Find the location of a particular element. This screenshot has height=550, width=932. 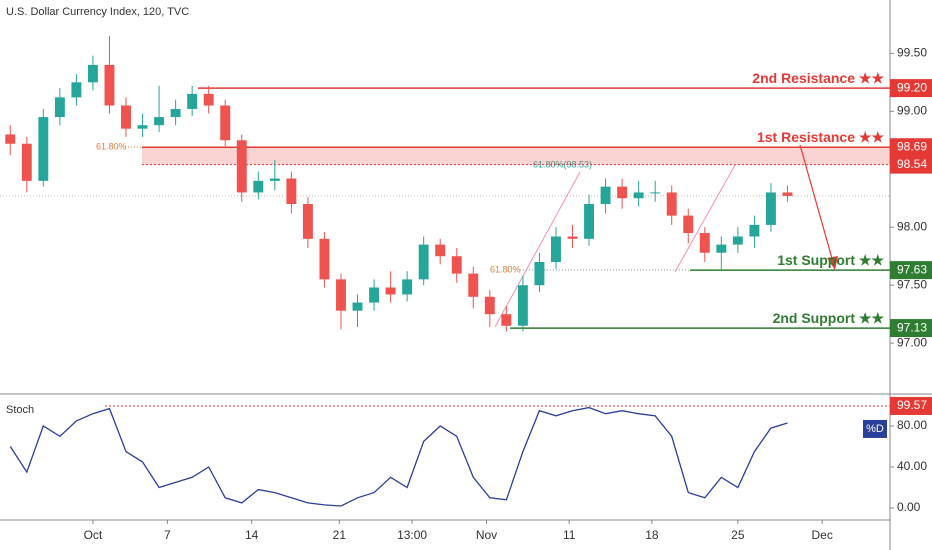

price-label: 98.54 is located at coordinates (912, 164).